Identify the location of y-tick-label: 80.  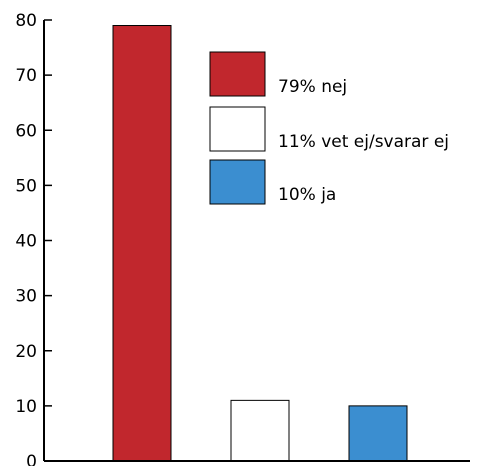
(26, 21).